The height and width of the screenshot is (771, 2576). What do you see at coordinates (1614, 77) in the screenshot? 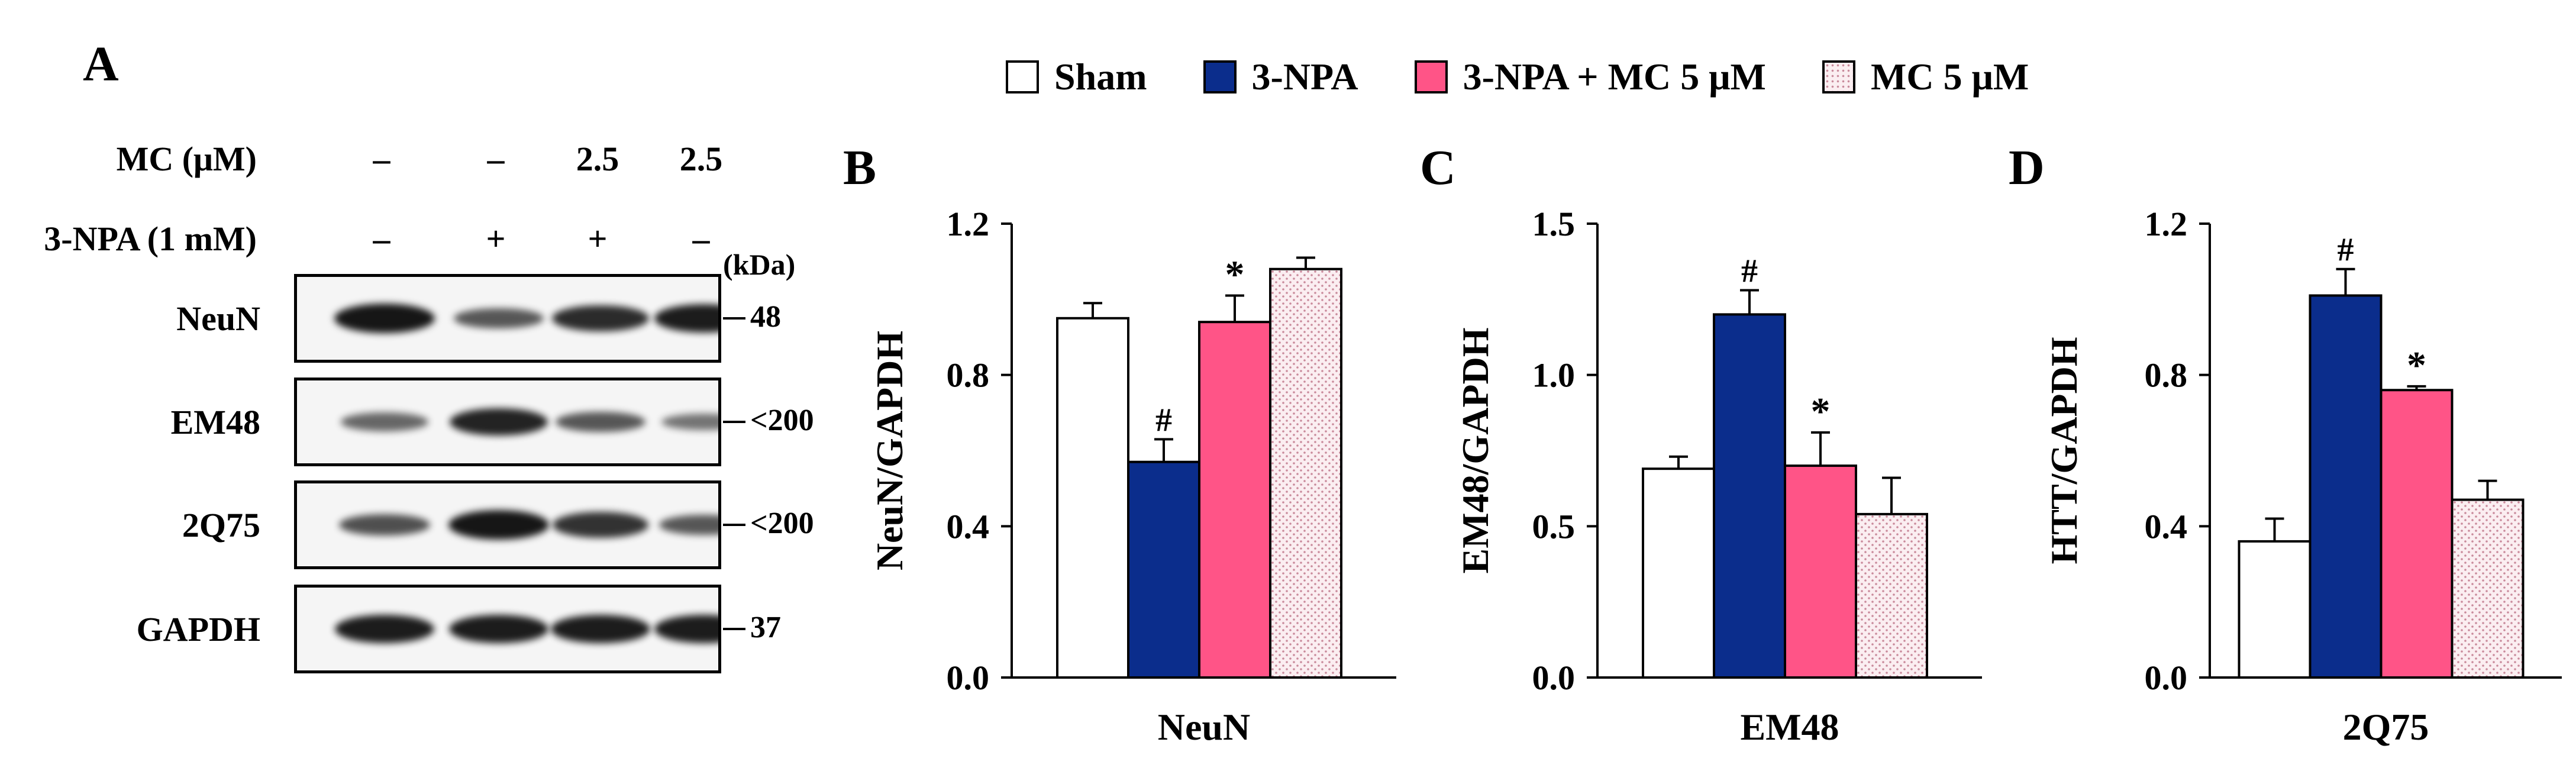
I see `legend-label: 3-NPA + MC 5 μM` at bounding box center [1614, 77].